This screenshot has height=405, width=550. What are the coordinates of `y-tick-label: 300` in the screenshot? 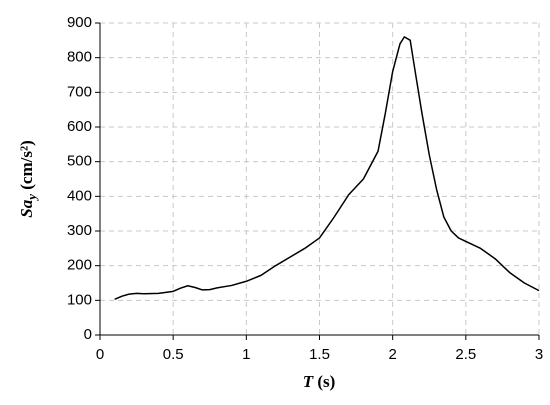 It's located at (79, 230).